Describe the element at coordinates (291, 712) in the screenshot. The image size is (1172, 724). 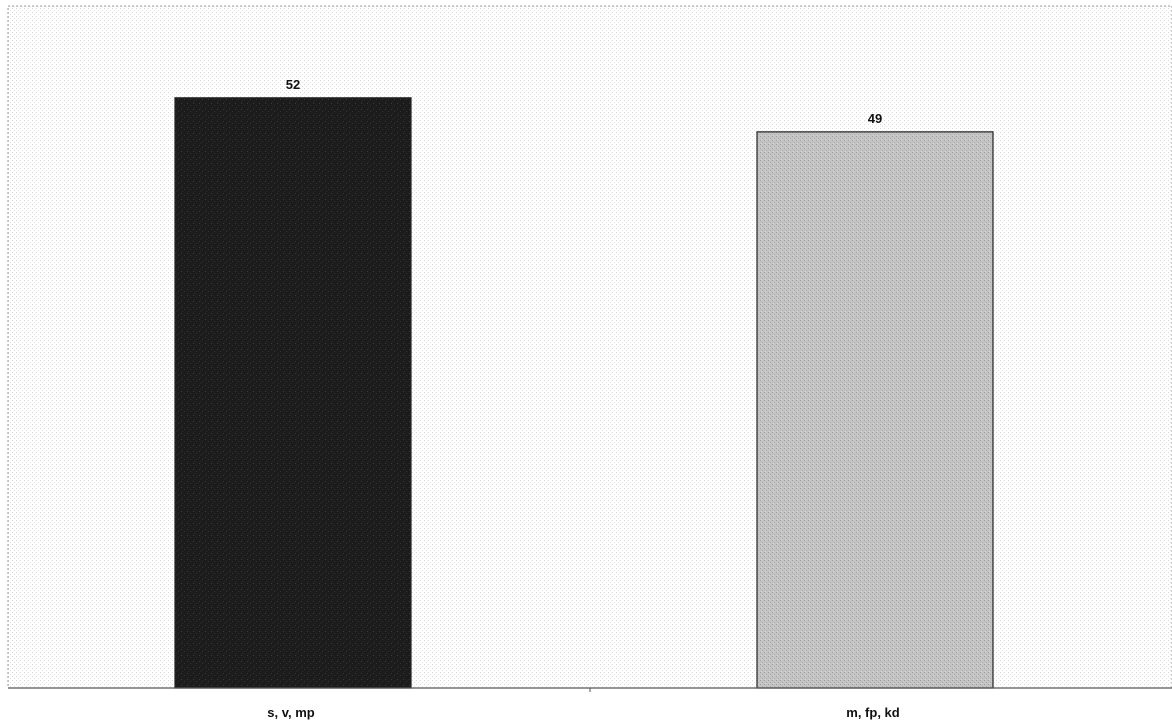
I see `x-tick-label-1: s, v, mp` at that location.